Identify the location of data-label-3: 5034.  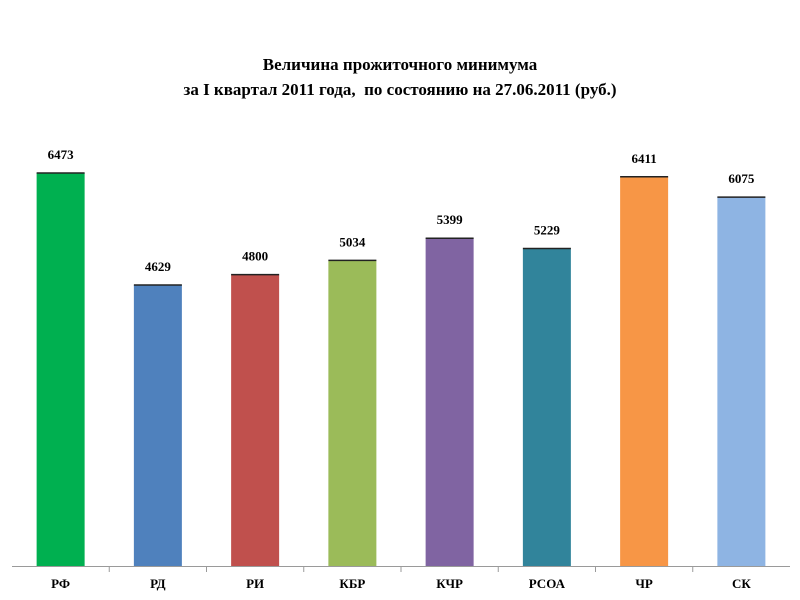
(352, 241).